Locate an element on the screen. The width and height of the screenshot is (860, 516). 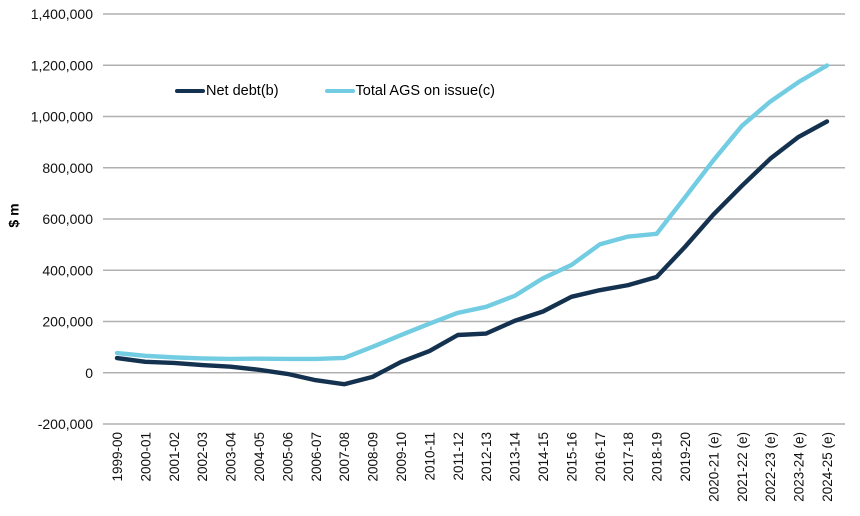
legend-label: Total AGS on issue(c) is located at coordinates (425, 91).